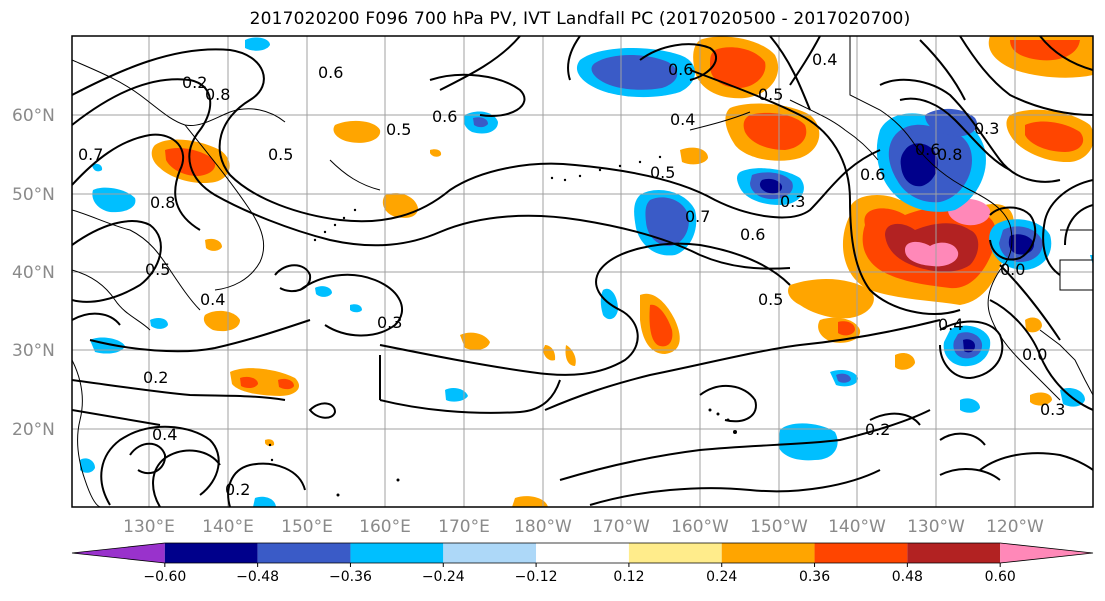 The height and width of the screenshot is (601, 1105). What do you see at coordinates (779, 527) in the screenshot?
I see `lon-label: 150°W` at bounding box center [779, 527].